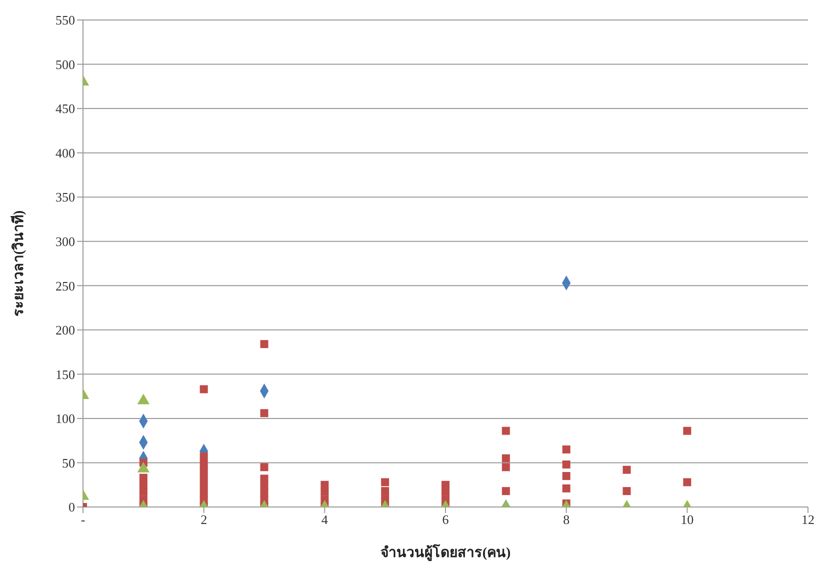  Describe the element at coordinates (68, 462) in the screenshot. I see `y-tick-label: 50` at that location.